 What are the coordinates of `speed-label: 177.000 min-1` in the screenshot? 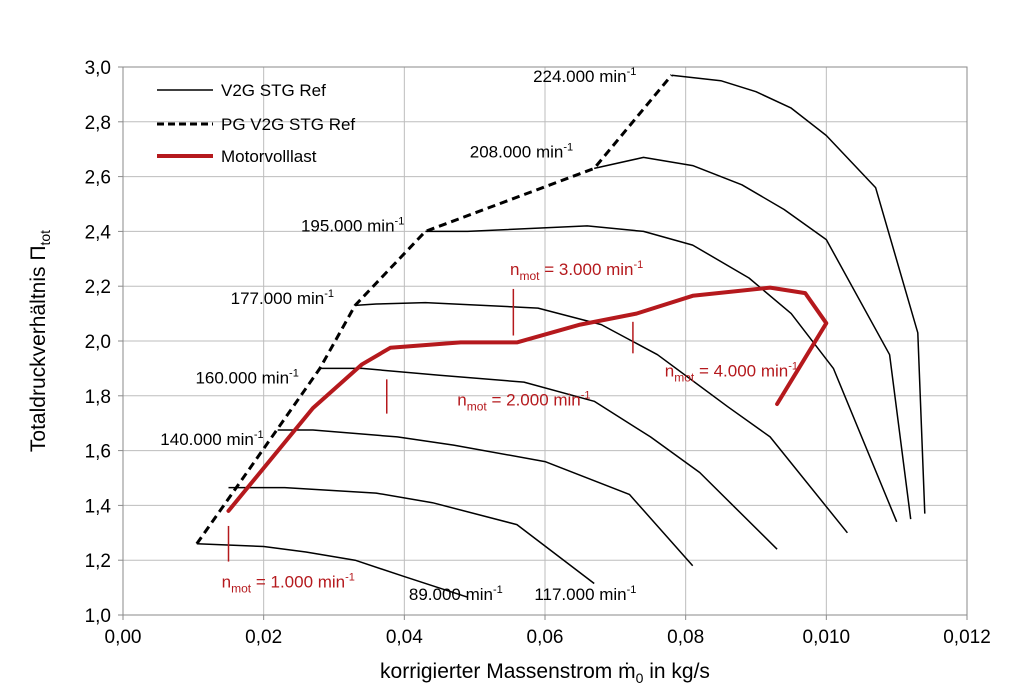 It's located at (282, 298).